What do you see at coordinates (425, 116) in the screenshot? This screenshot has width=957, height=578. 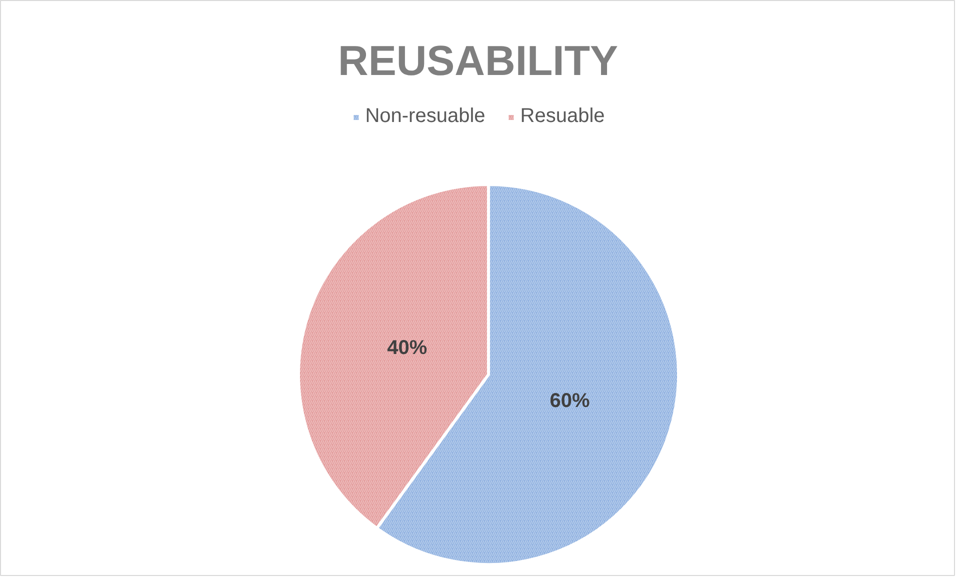 I see `legend-label: Non-resuable` at bounding box center [425, 116].